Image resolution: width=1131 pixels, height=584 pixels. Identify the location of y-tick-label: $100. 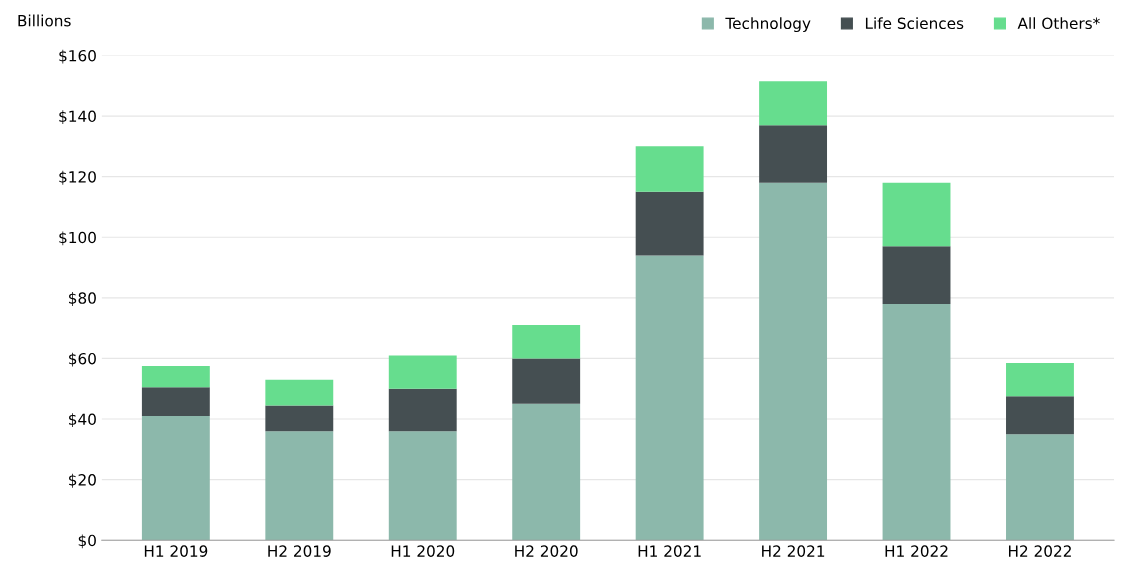
(77, 238).